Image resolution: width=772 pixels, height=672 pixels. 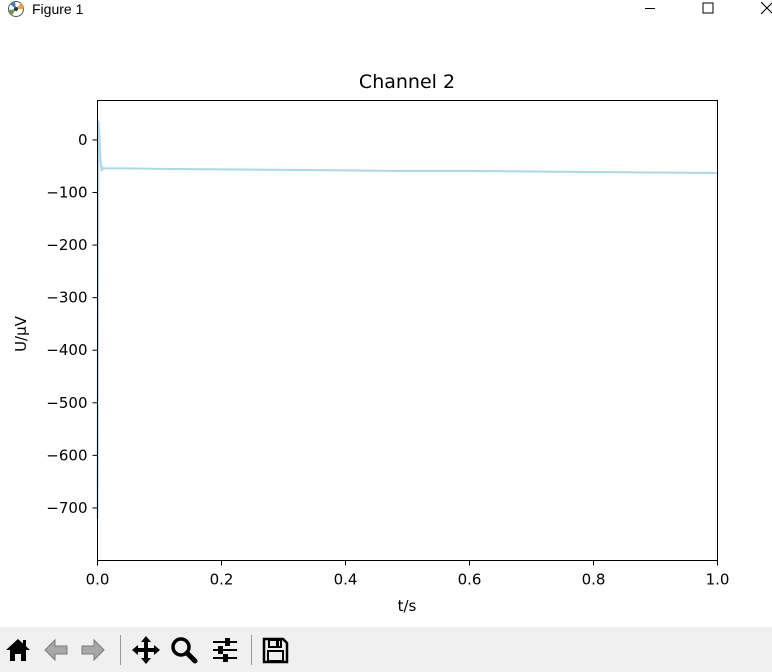 What do you see at coordinates (386, 13) in the screenshot?
I see `window-titlebar: Figure 1` at bounding box center [386, 13].